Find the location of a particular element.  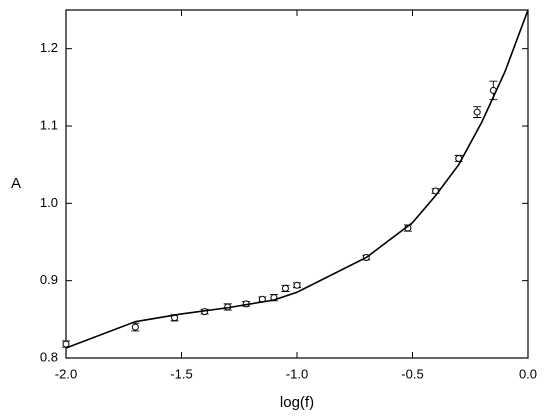

x-tick-label: -1.0 is located at coordinates (297, 373).